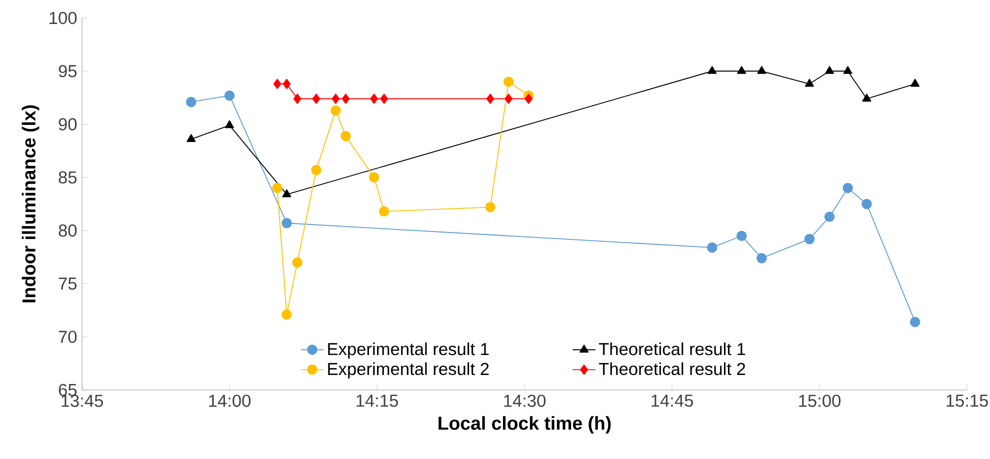 The height and width of the screenshot is (459, 990). What do you see at coordinates (524, 425) in the screenshot?
I see `x-axis-title: Local clock time (h)` at bounding box center [524, 425].